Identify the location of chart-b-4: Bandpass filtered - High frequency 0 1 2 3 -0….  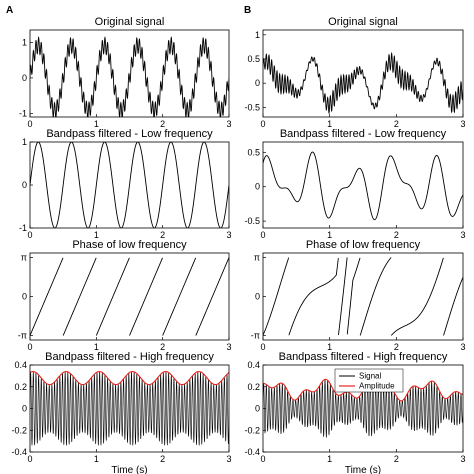
(354, 412).